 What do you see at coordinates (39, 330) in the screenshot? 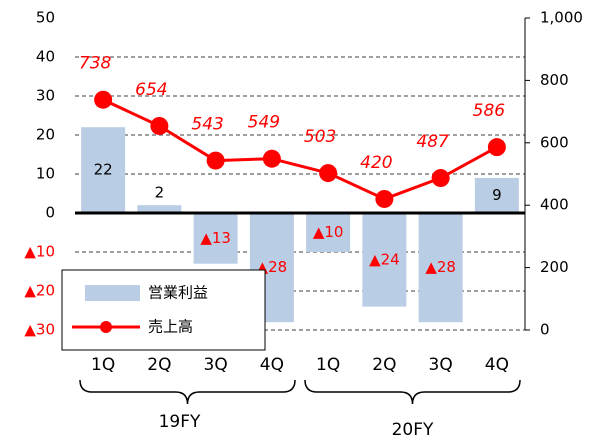
I see `y-tick-label: ▲30` at bounding box center [39, 330].